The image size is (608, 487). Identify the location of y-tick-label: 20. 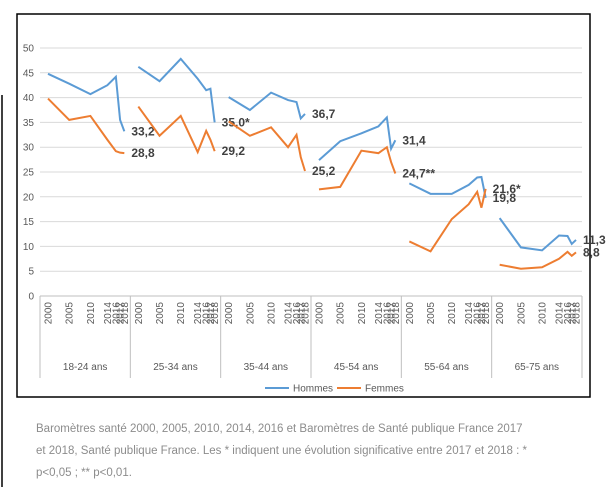
(29, 197).